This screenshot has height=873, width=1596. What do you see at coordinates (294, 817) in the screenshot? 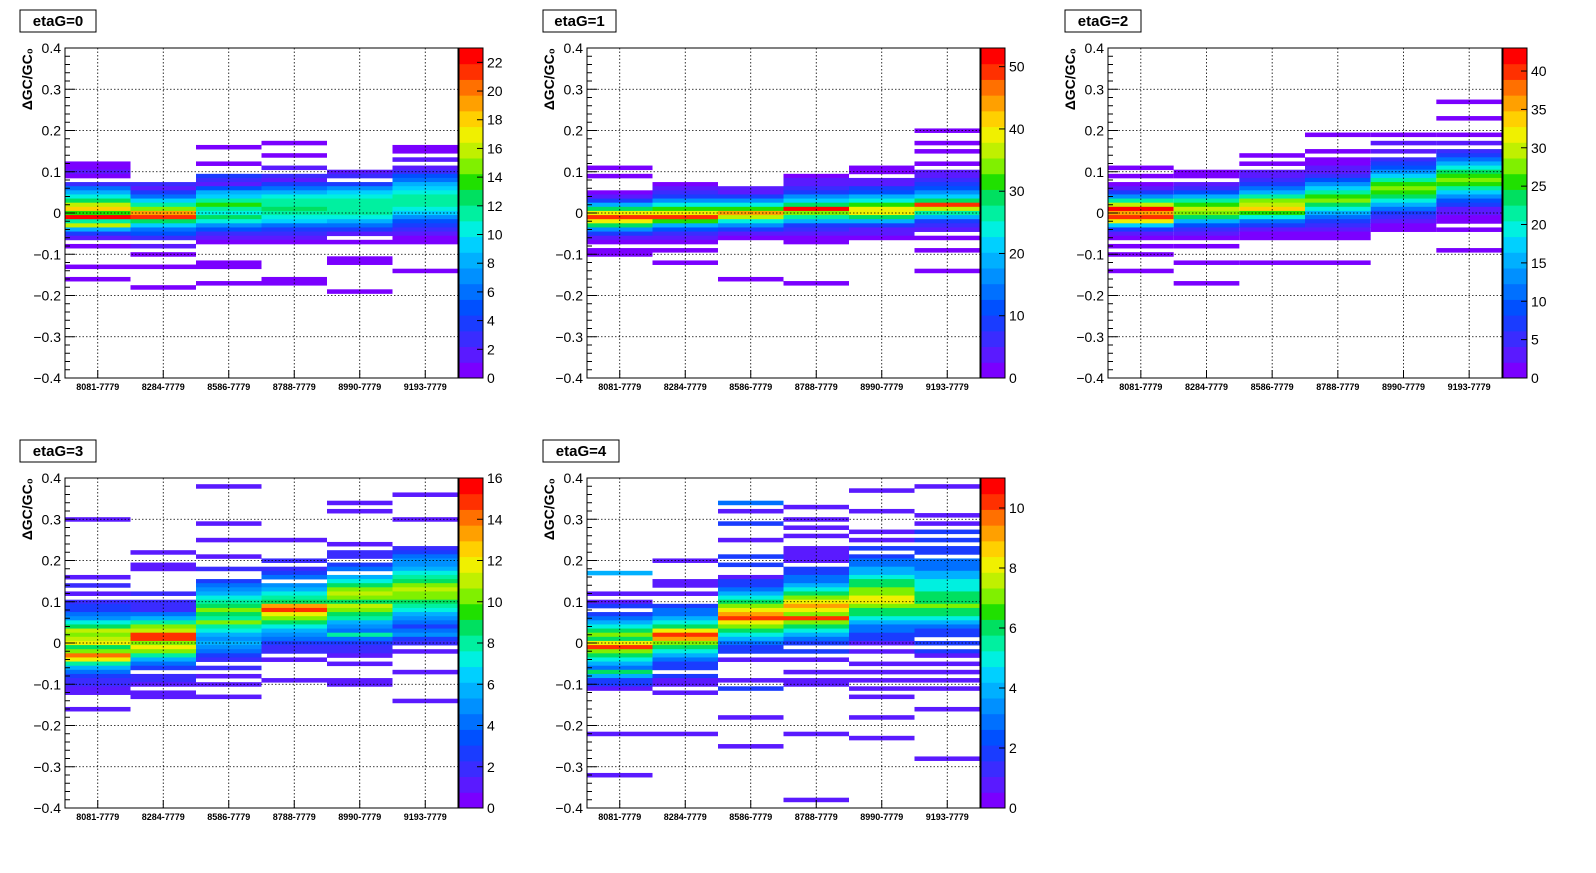
I see `x-category-label: 8788-7779` at bounding box center [294, 817].